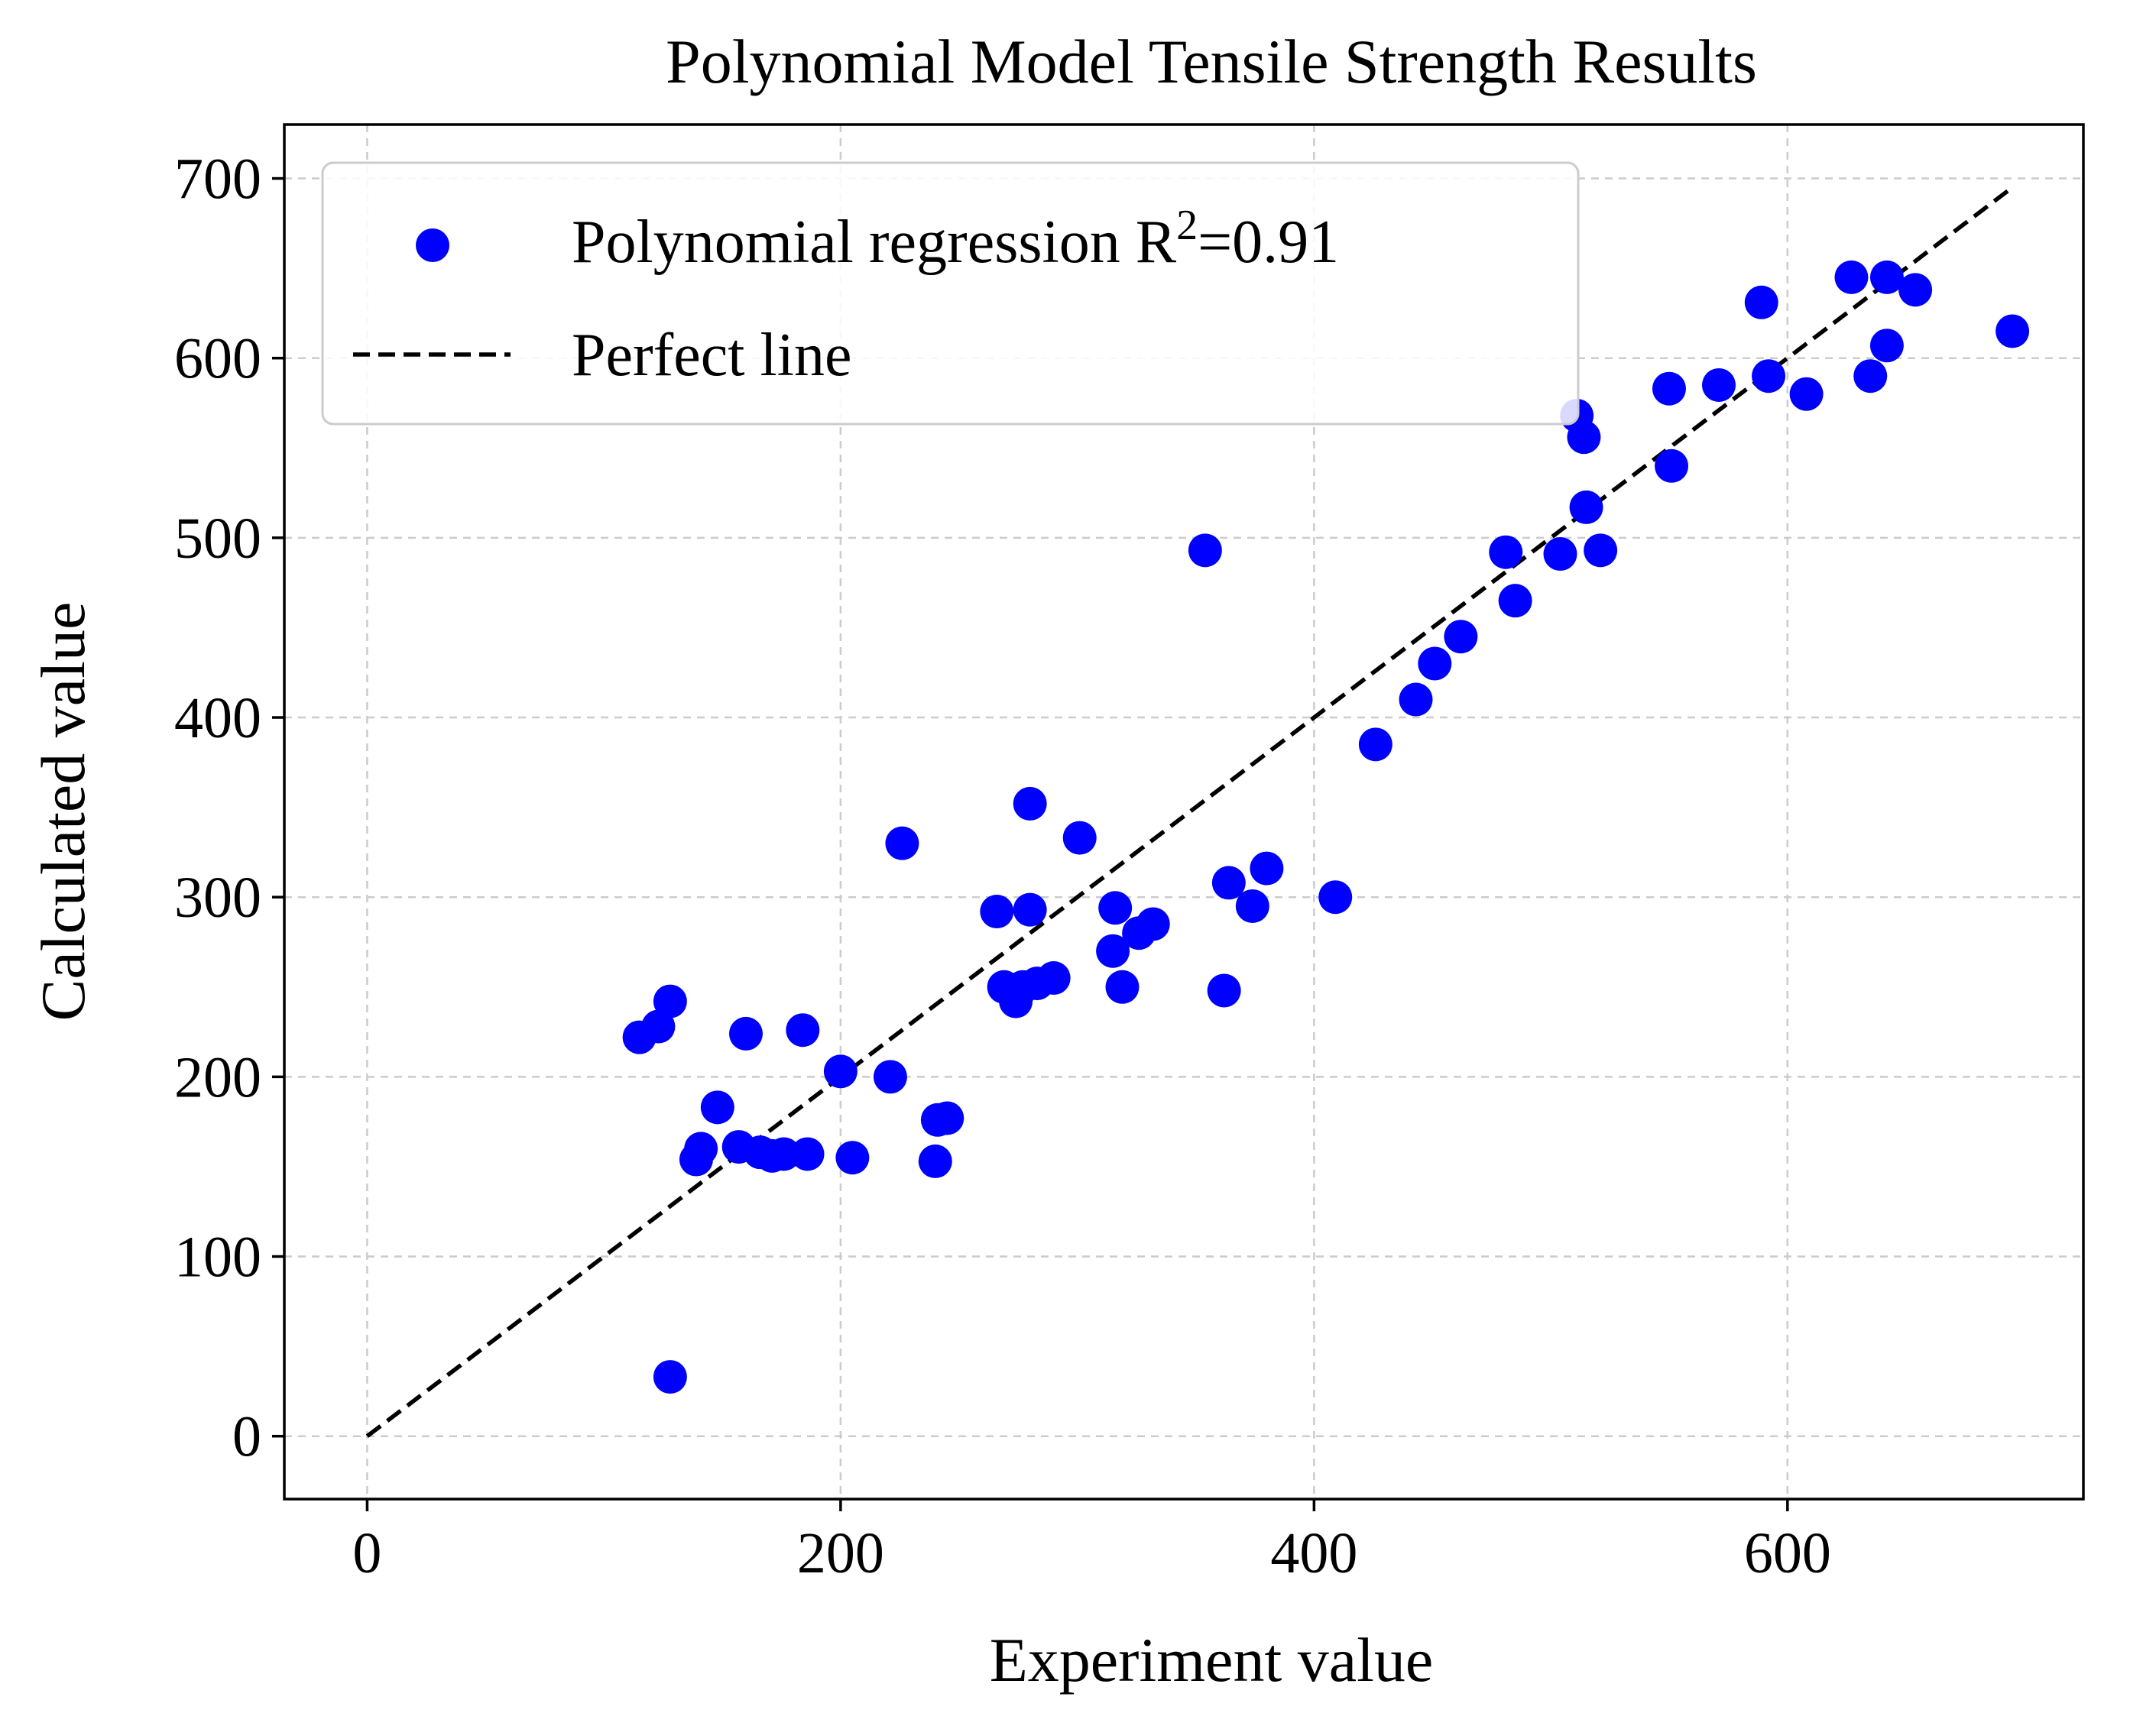  Describe the element at coordinates (217, 179) in the screenshot. I see `y-tick-label: 700` at that location.